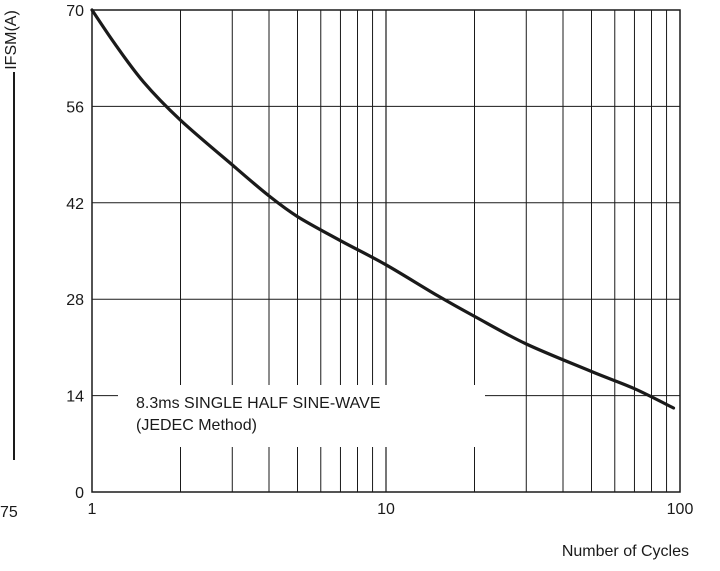 This screenshot has height=571, width=720. I want to click on x-tick-label: 10, so click(386, 509).